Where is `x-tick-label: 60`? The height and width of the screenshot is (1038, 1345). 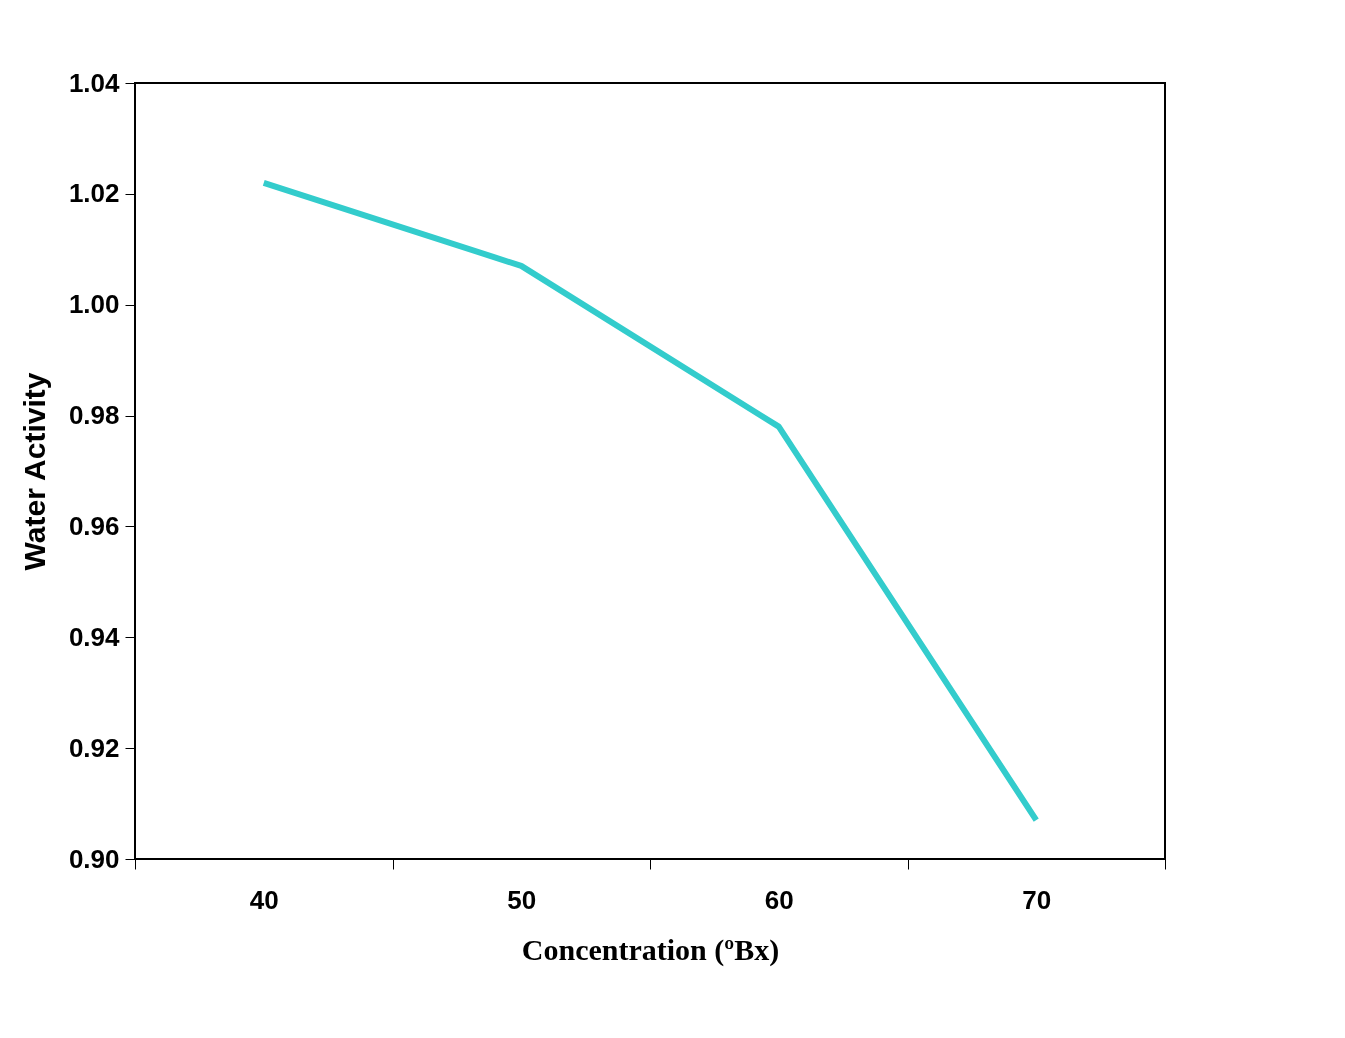
x-tick-label: 60 is located at coordinates (779, 899).